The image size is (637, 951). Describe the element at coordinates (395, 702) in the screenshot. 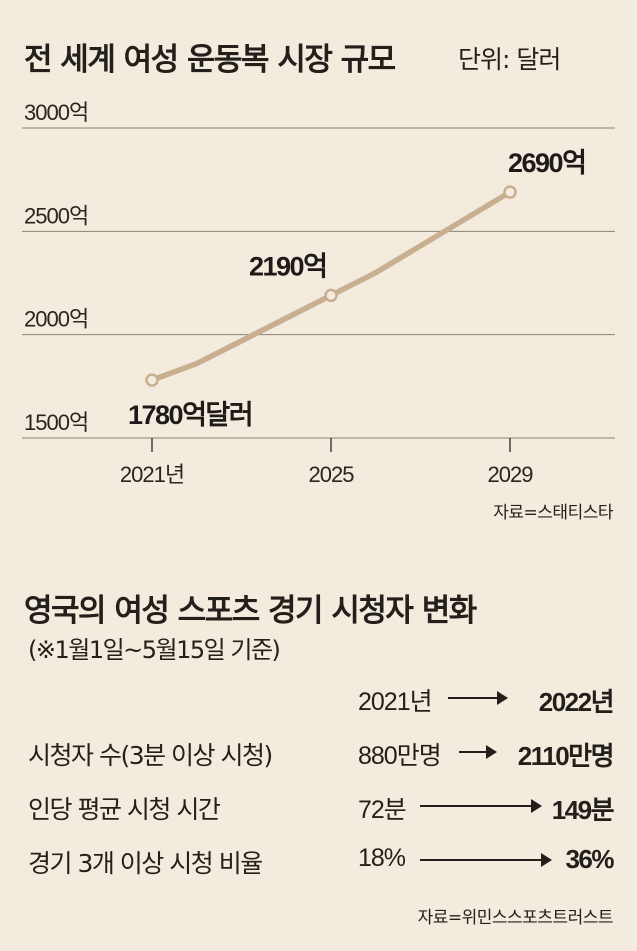

I see `header-from-year: 2021년` at that location.